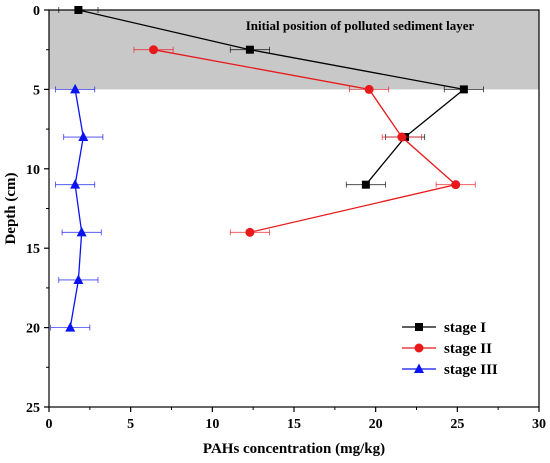 The image size is (550, 463). Describe the element at coordinates (294, 449) in the screenshot. I see `x-axis-title: PAHs concentration (mg/kg)` at that location.